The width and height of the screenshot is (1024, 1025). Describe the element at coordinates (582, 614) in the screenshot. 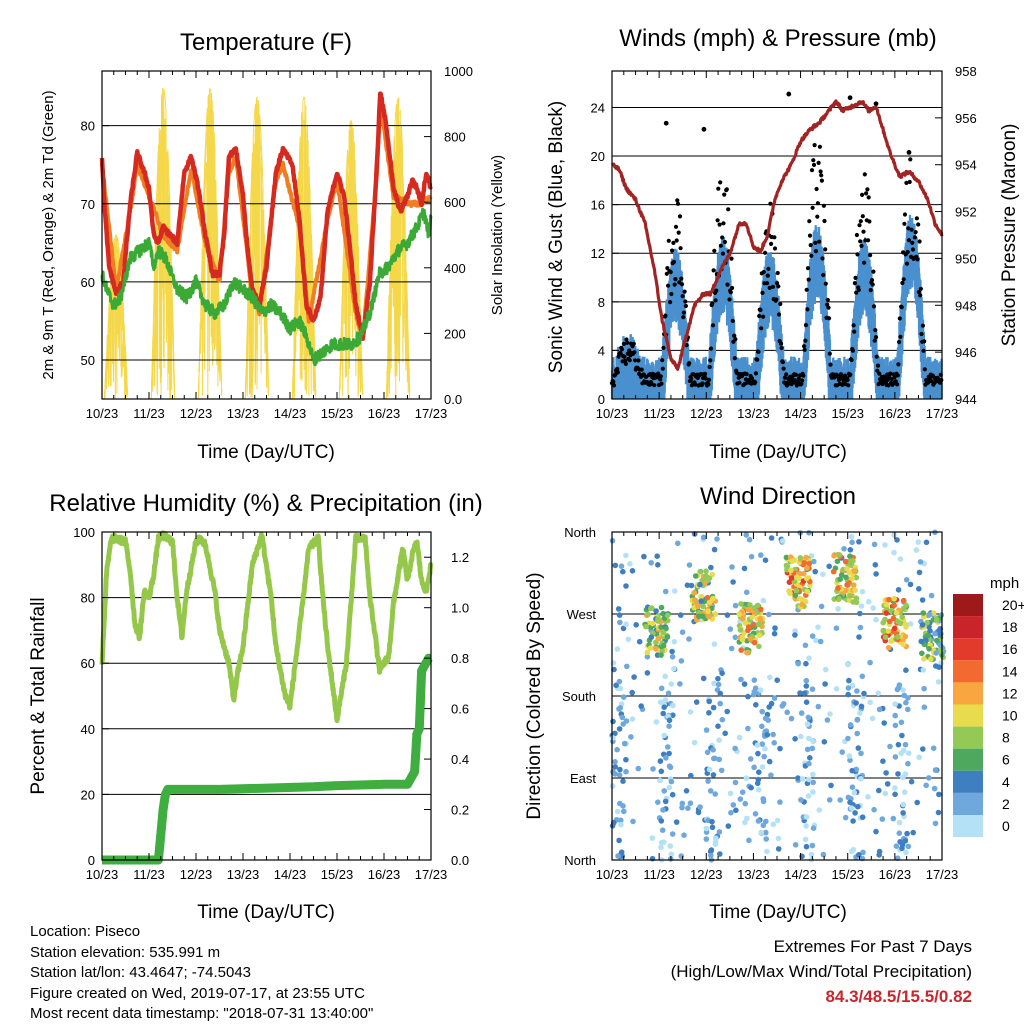

I see `direction-ytick-label: West` at that location.